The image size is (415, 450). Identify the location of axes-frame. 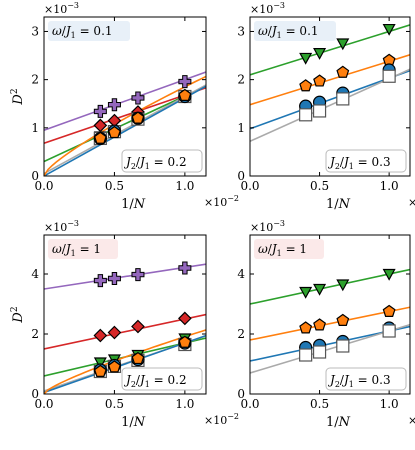
(330, 314).